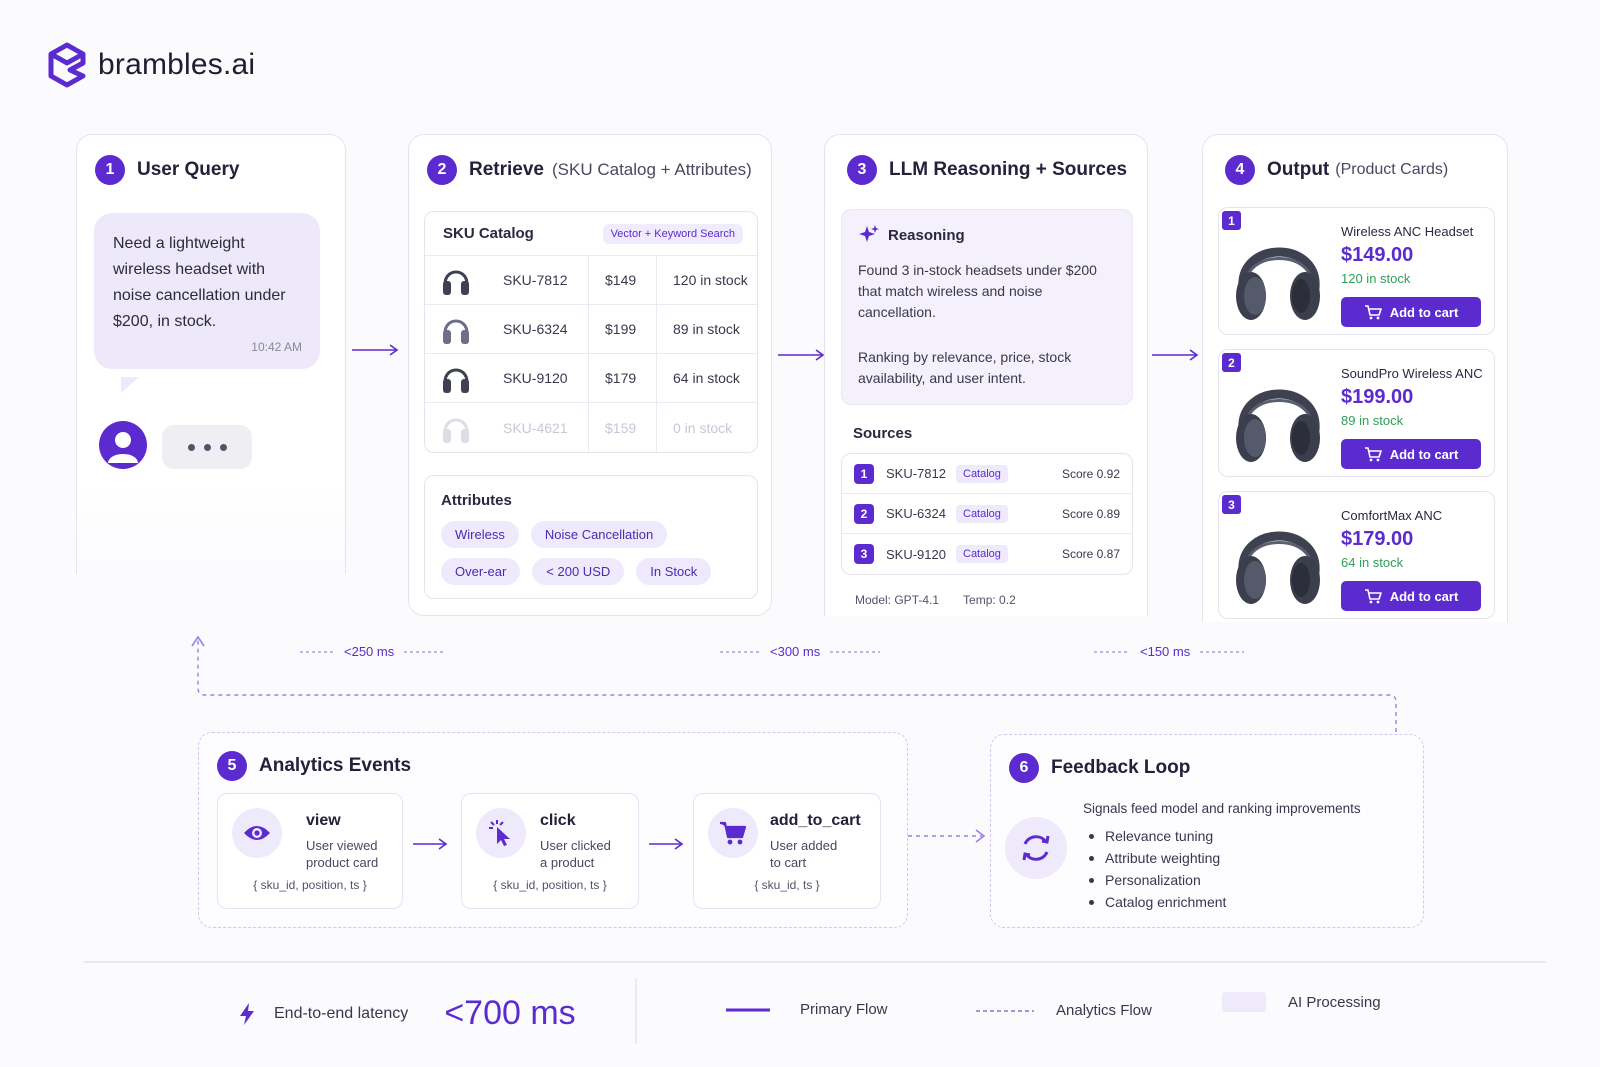 This screenshot has height=1067, width=1600. Describe the element at coordinates (591, 234) in the screenshot. I see `sku-table-header: SKU Catalog Vector + Keyword Search` at that location.